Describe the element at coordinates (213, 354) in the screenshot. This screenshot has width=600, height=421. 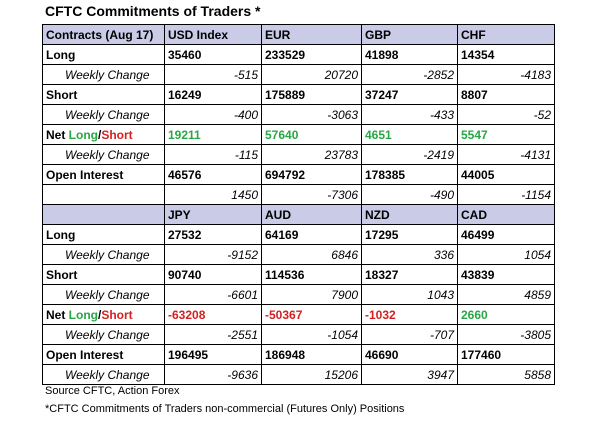
I see `cell: 196495` at that location.